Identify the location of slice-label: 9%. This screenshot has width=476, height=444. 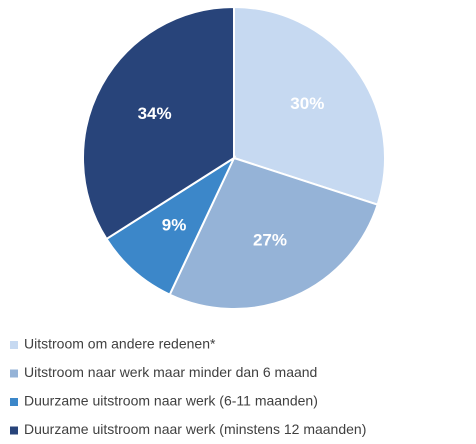
(174, 224).